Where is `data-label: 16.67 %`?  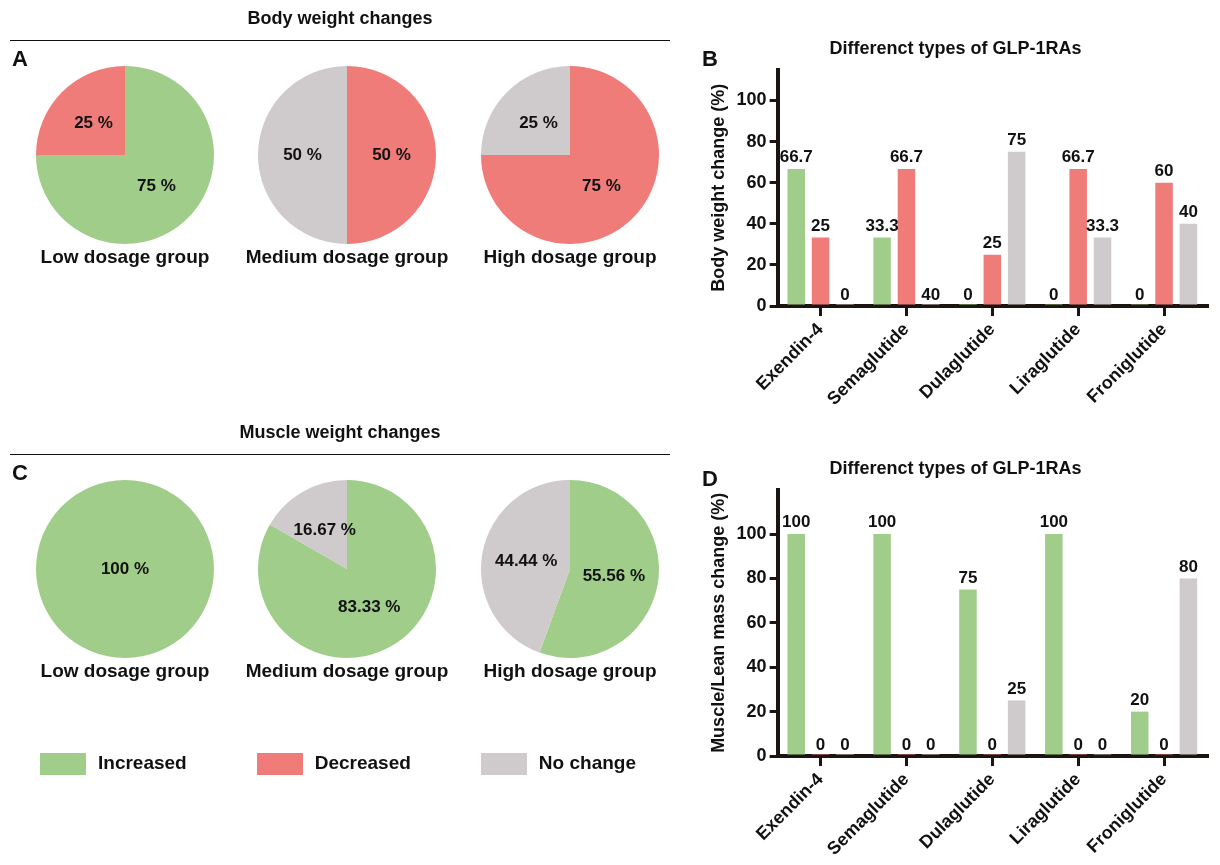 data-label: 16.67 % is located at coordinates (324, 530).